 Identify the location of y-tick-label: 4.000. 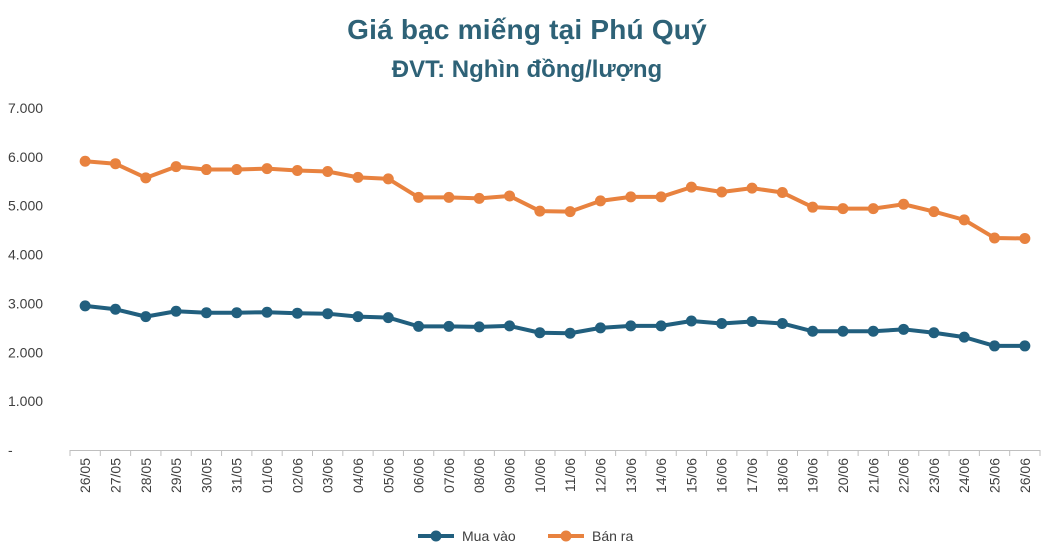
(25, 255).